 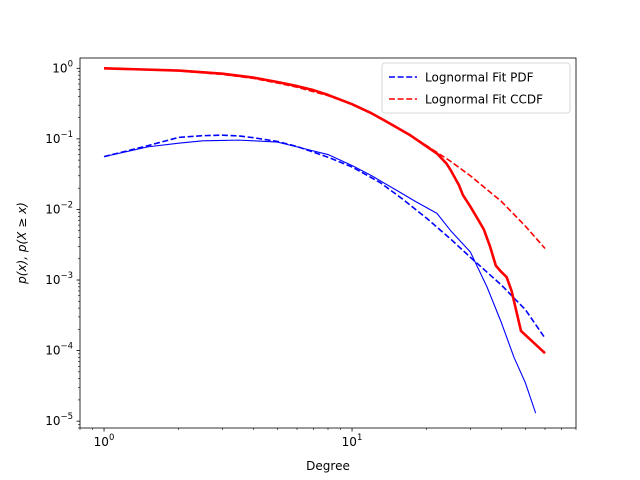 I want to click on y-tick-label-exponent: −2, so click(x=66, y=205).